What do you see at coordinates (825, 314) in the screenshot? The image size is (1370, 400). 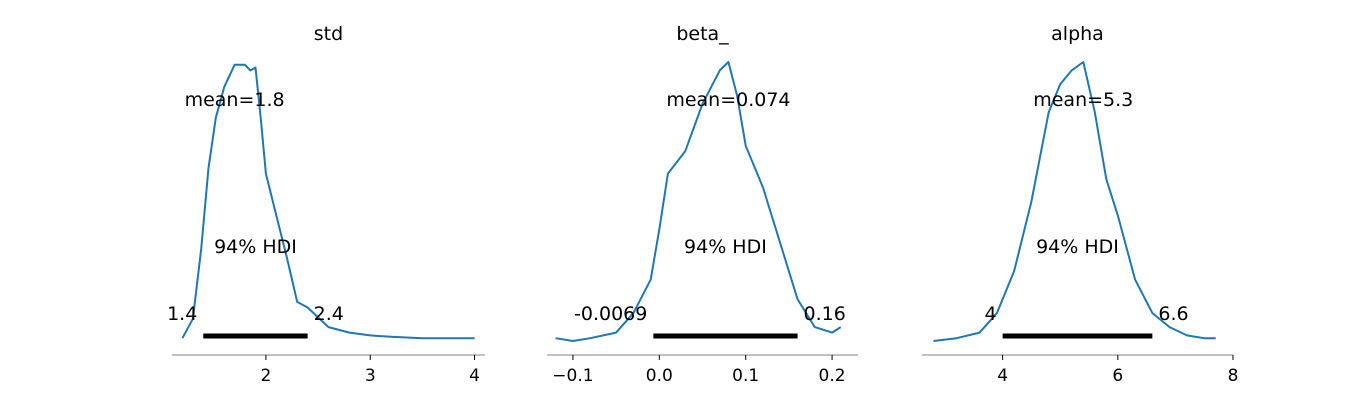 I see `hdi-upper-label: 0.16` at bounding box center [825, 314].